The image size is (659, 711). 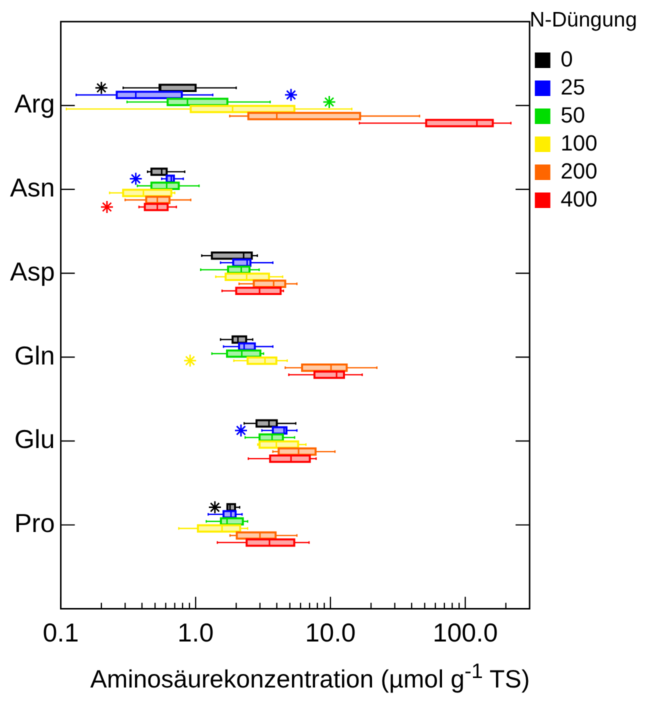 What do you see at coordinates (330, 633) in the screenshot?
I see `x-tick-label: 10.0` at bounding box center [330, 633].